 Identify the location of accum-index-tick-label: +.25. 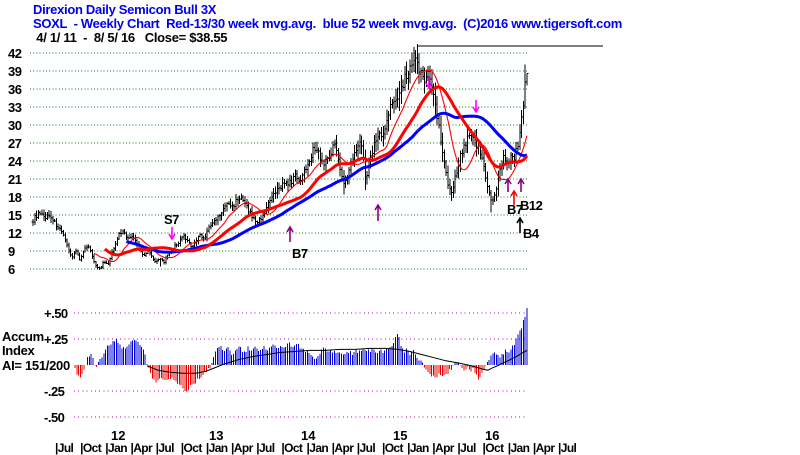
(56, 339).